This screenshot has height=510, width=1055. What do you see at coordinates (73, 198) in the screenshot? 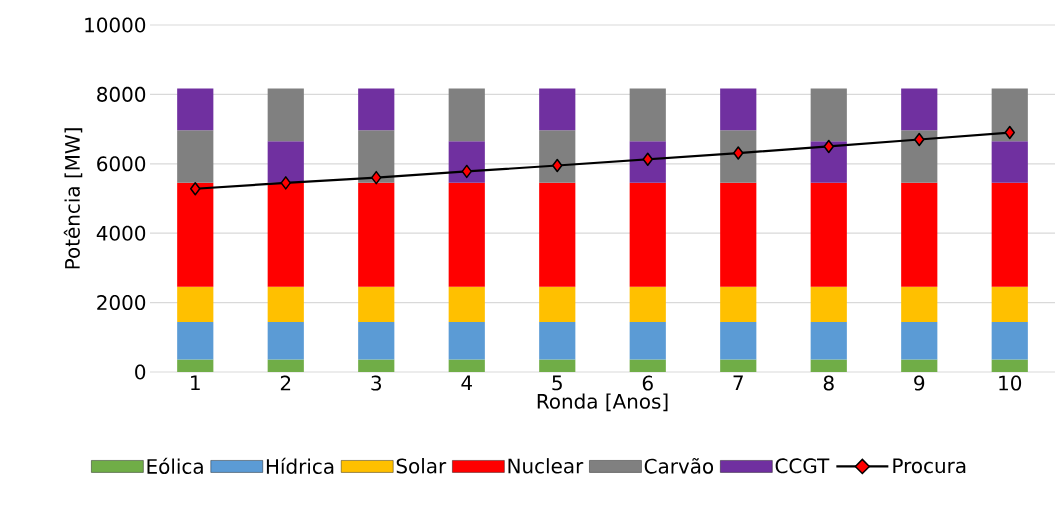
I see `y-axis-title: Potência [MW]` at bounding box center [73, 198].